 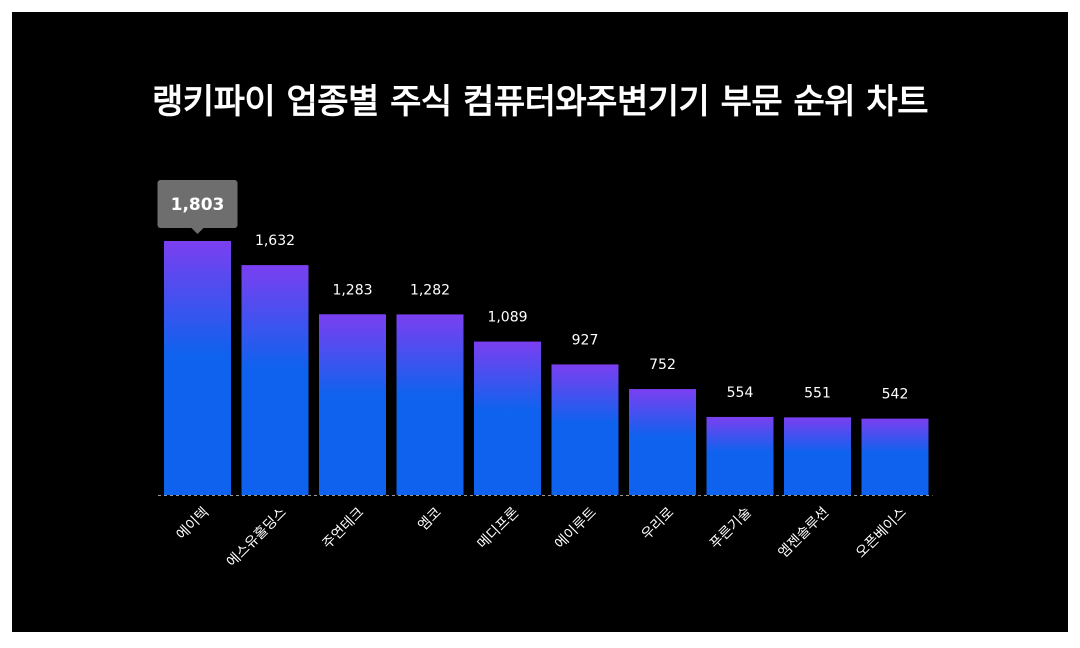 What do you see at coordinates (193, 524) in the screenshot?
I see `category-label-1: 에이텍` at bounding box center [193, 524].